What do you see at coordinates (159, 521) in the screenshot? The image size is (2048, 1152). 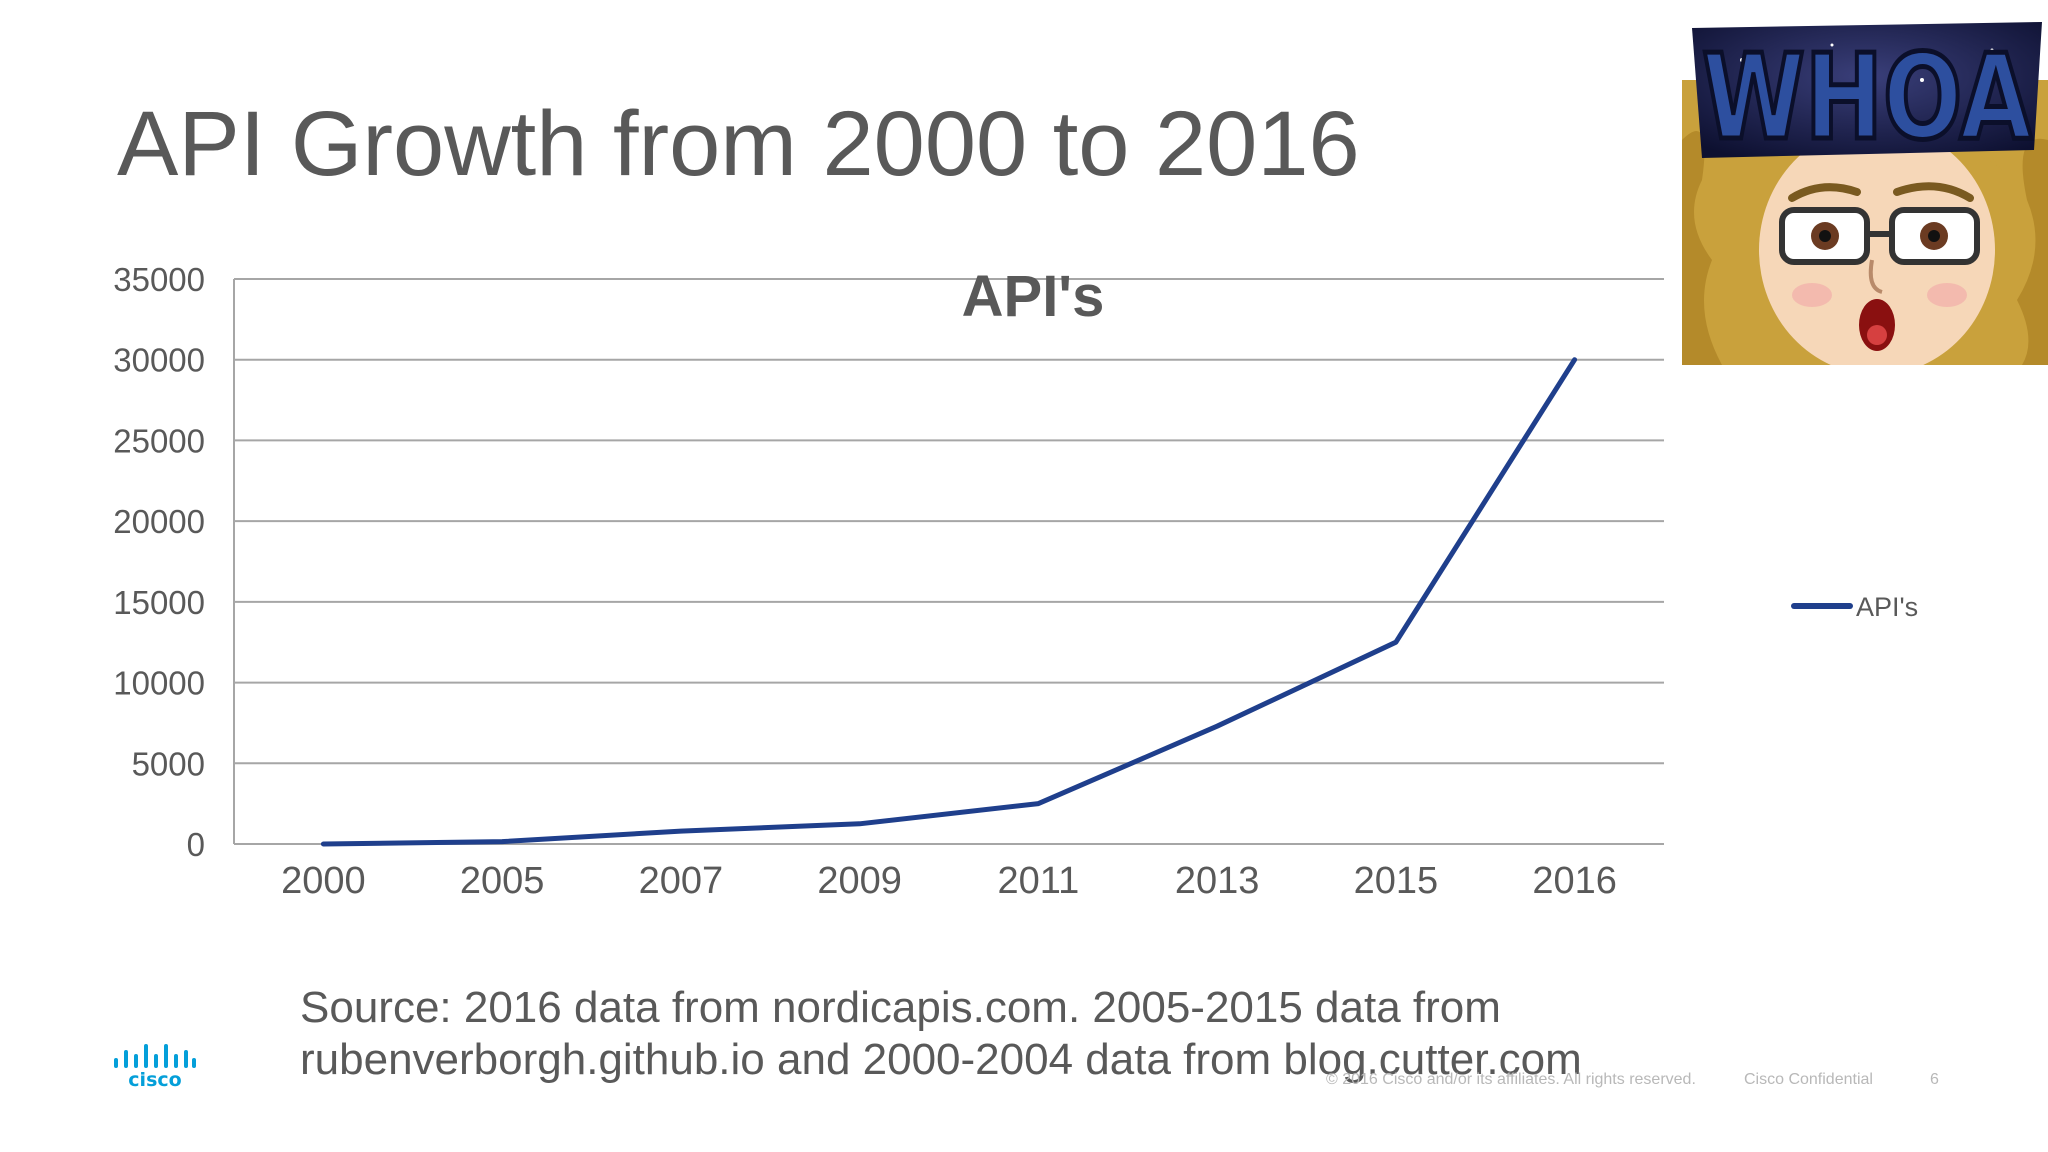 I see `y-tick-label: 20000` at bounding box center [159, 521].